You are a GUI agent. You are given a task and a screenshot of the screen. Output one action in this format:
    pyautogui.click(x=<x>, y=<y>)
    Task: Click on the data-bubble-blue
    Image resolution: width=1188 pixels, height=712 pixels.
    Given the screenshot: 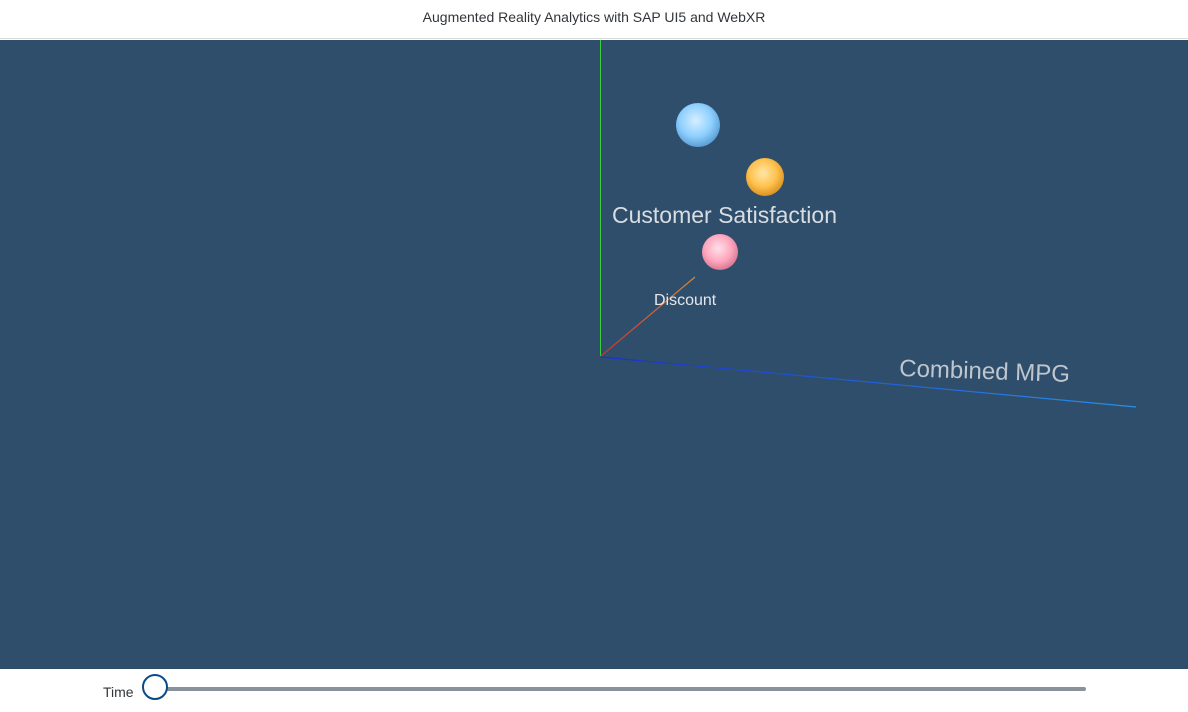 What is the action you would take?
    pyautogui.click(x=698, y=125)
    